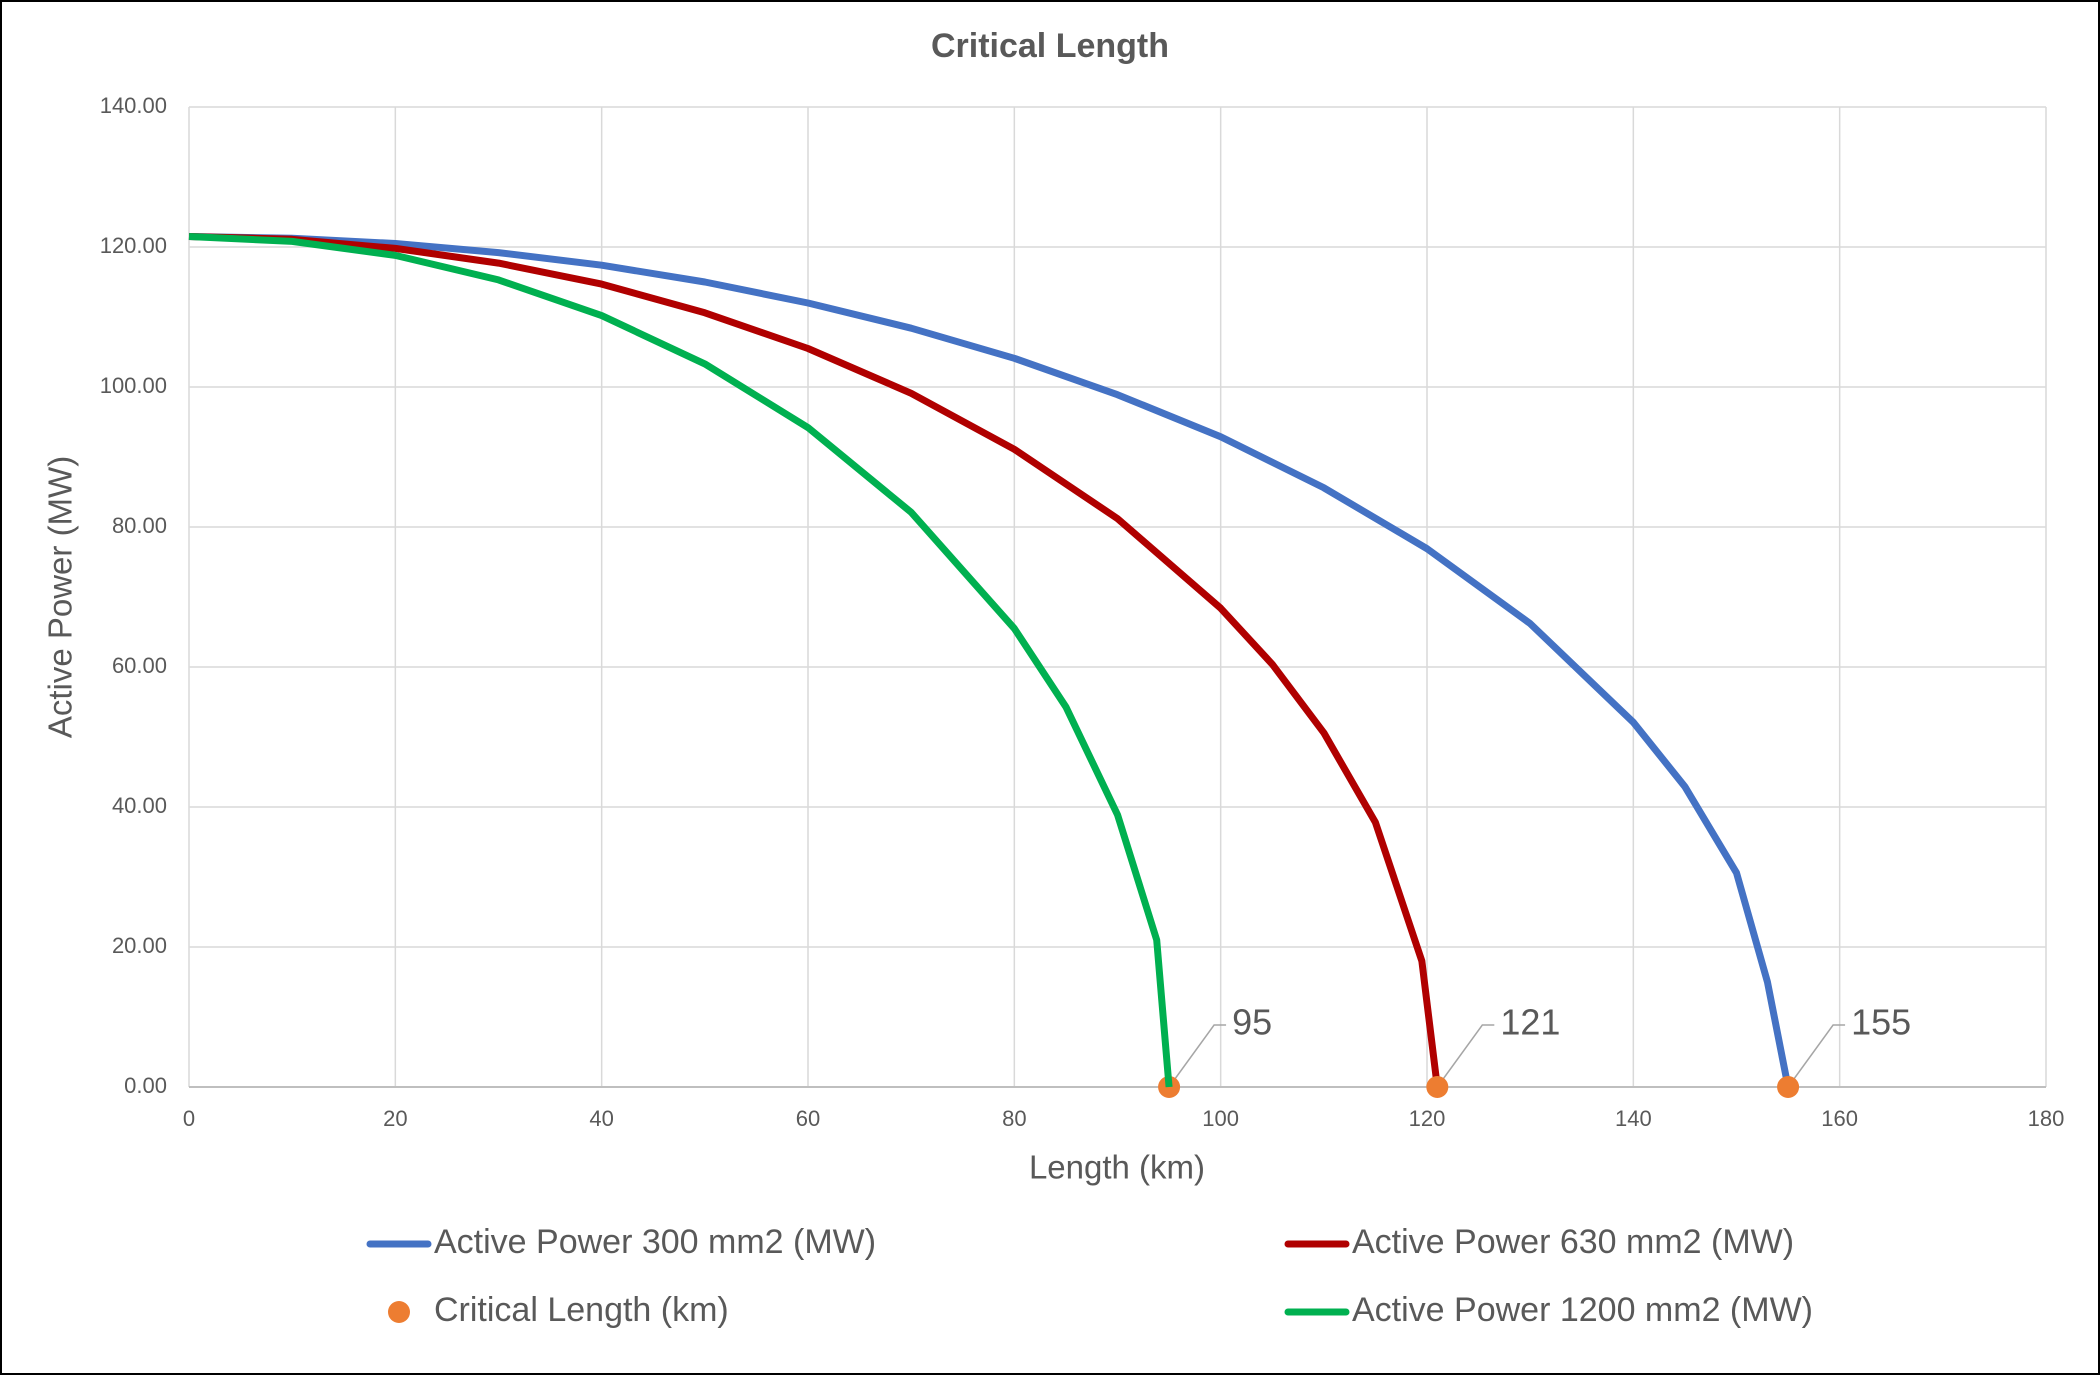 The width and height of the screenshot is (2100, 1375). What do you see at coordinates (395, 1118) in the screenshot?
I see `x-tick-label: 20` at bounding box center [395, 1118].